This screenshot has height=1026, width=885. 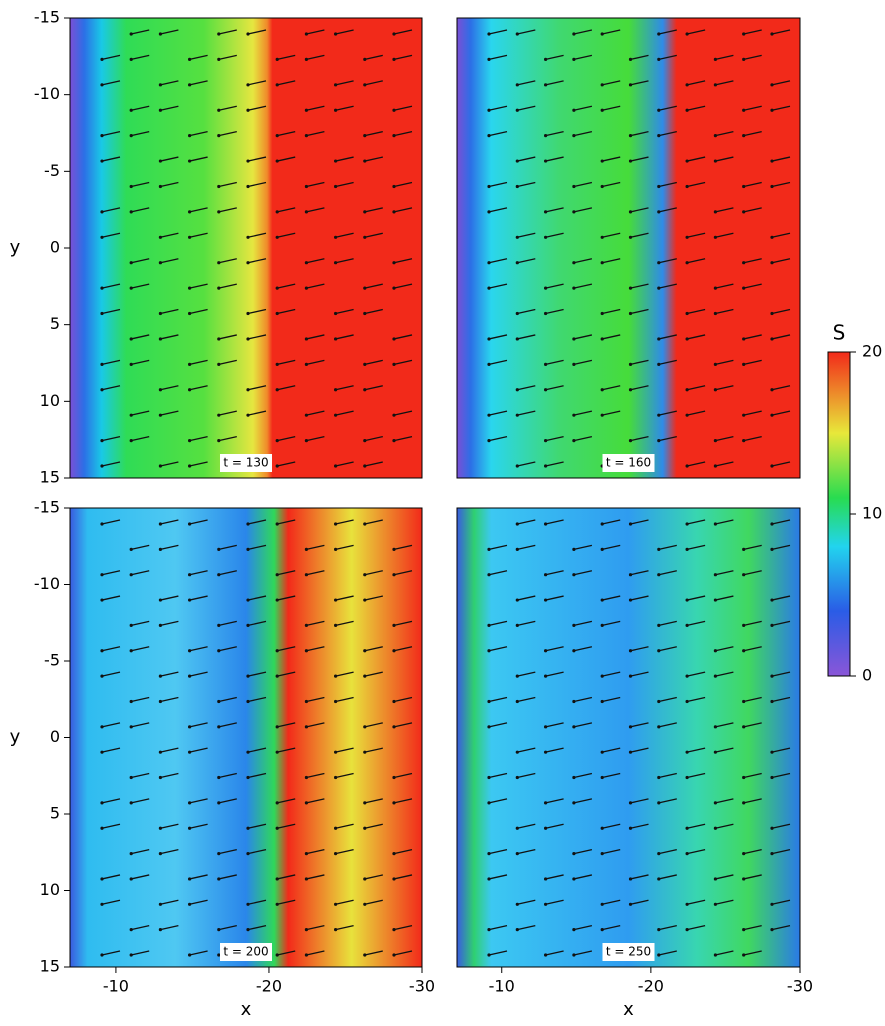 What do you see at coordinates (55, 247) in the screenshot?
I see `y-tick-label: 0` at bounding box center [55, 247].